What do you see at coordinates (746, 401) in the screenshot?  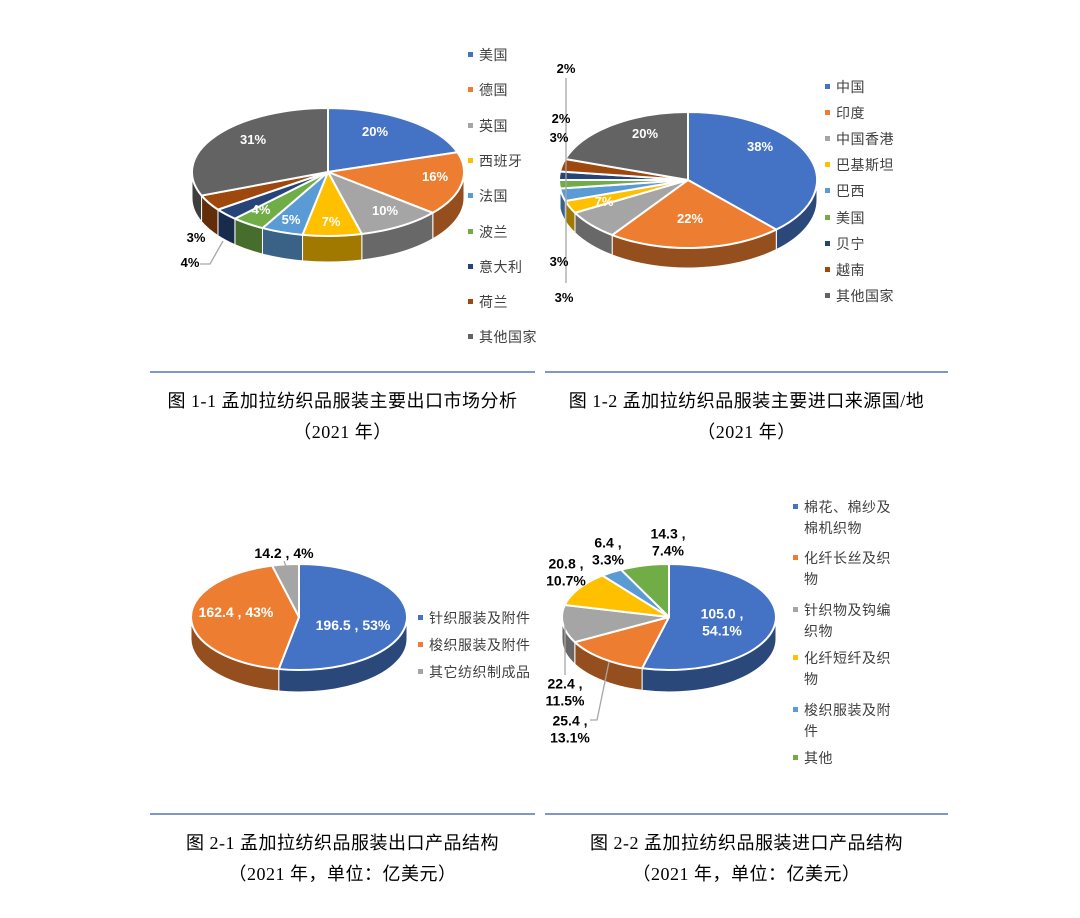 I see `caption-line-1: 图 1-2 孟加拉纺织品服装主要进口来源国/地` at bounding box center [746, 401].